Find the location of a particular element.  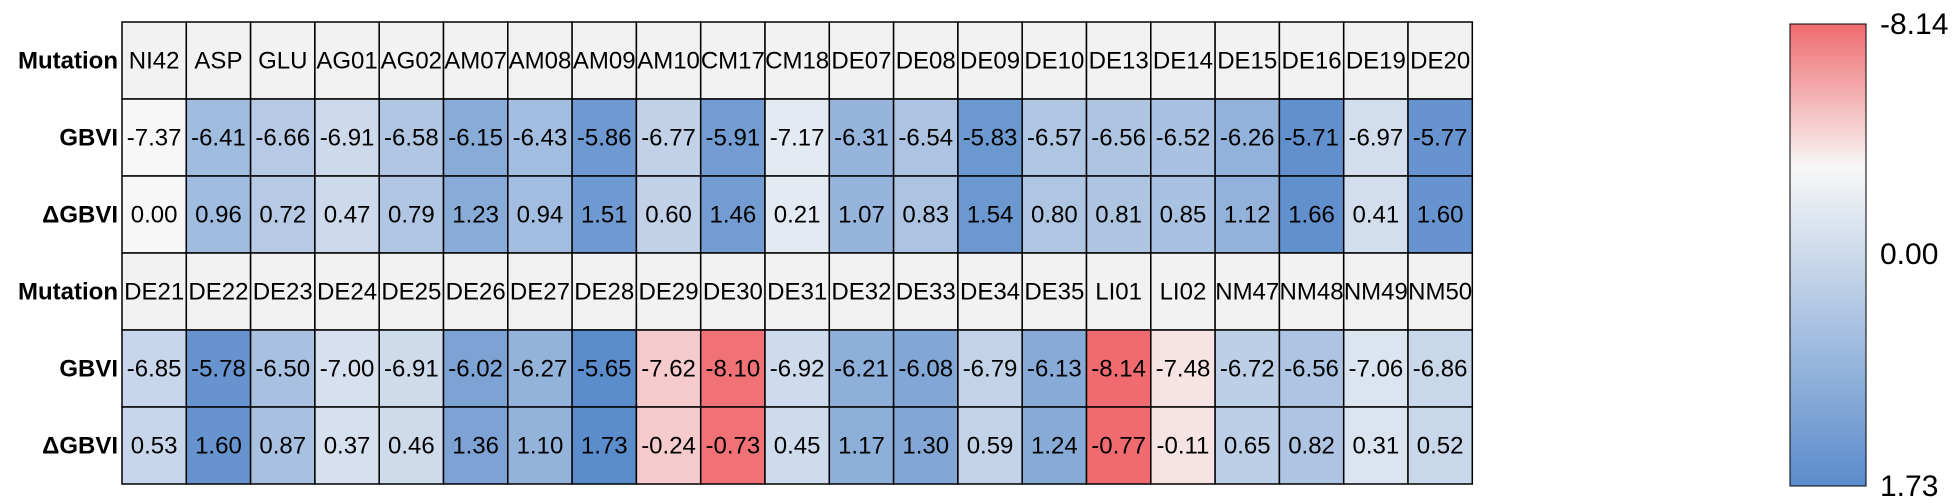

dgbvi-value: 1.54 is located at coordinates (990, 215).